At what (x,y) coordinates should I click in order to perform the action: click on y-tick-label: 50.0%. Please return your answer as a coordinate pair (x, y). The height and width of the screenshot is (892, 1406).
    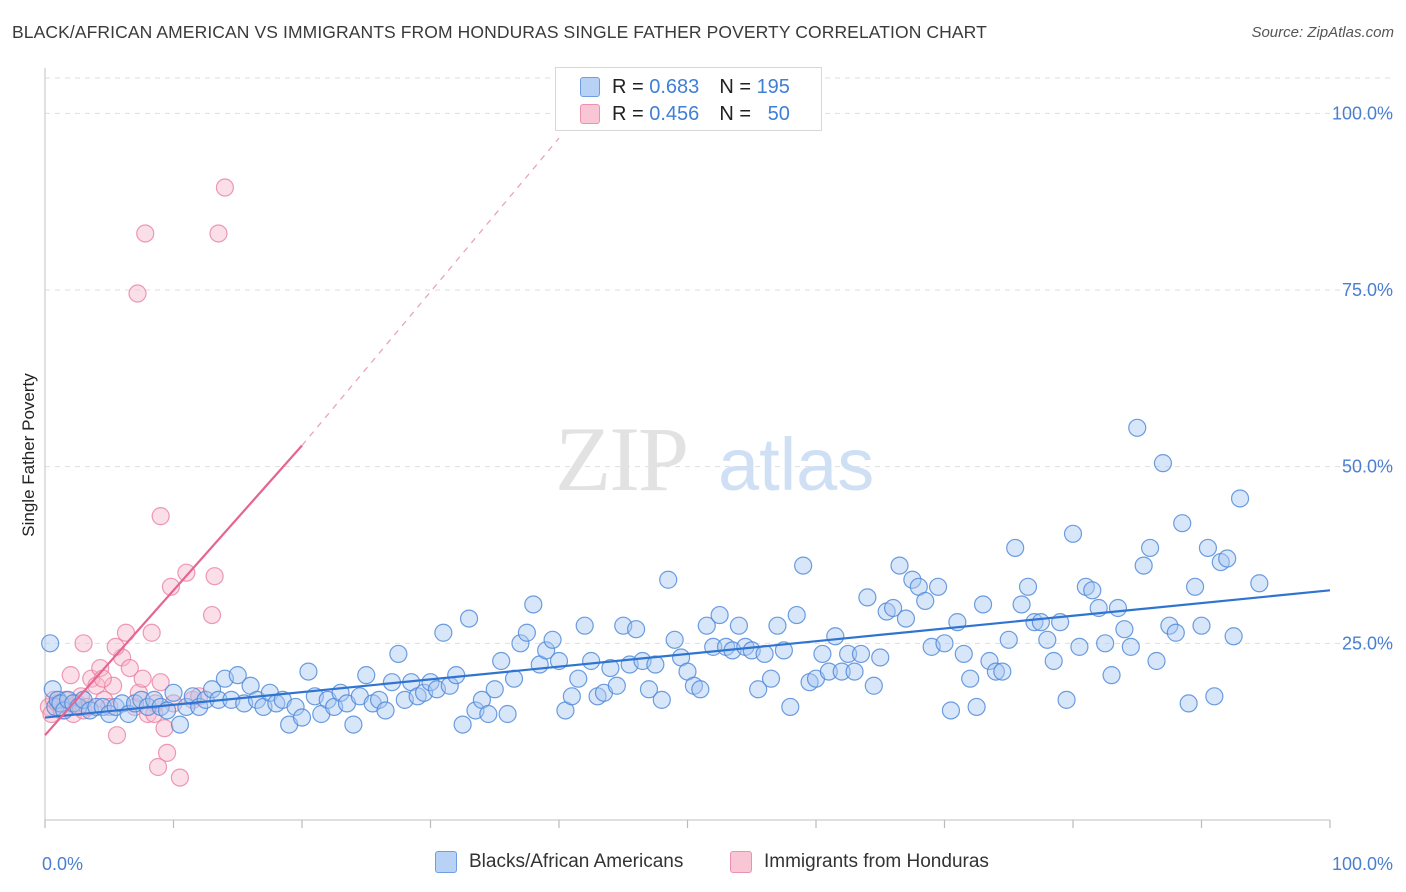
    Looking at the image, I should click on (1367, 467).